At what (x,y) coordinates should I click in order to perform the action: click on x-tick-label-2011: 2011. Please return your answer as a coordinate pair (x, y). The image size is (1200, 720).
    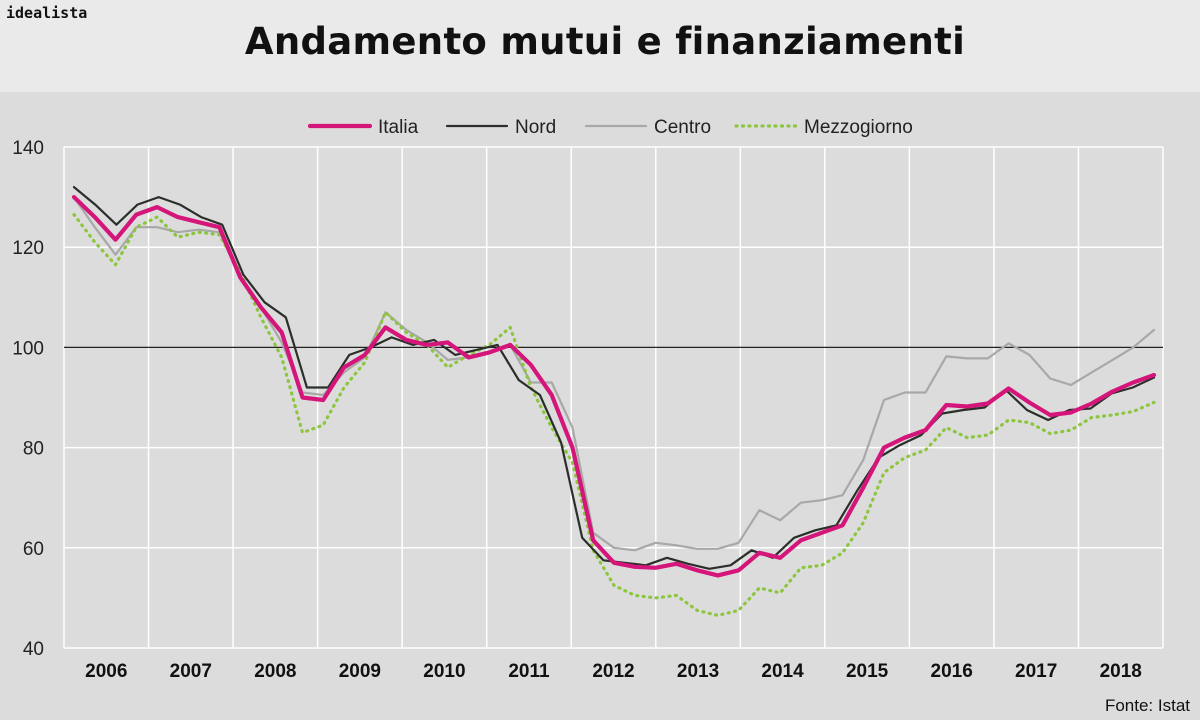
    Looking at the image, I should click on (529, 671).